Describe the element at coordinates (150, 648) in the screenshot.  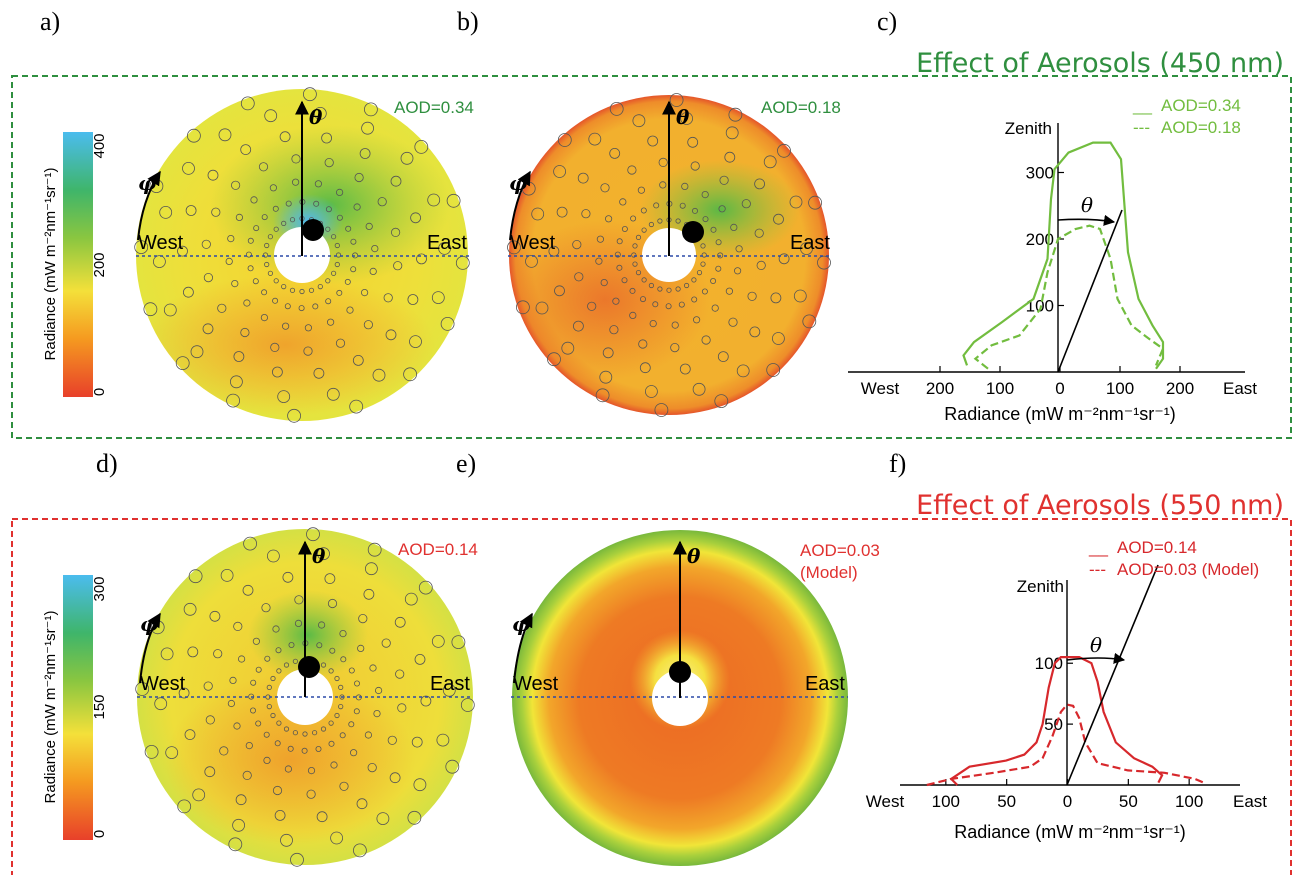
I see `phi-arrow` at that location.